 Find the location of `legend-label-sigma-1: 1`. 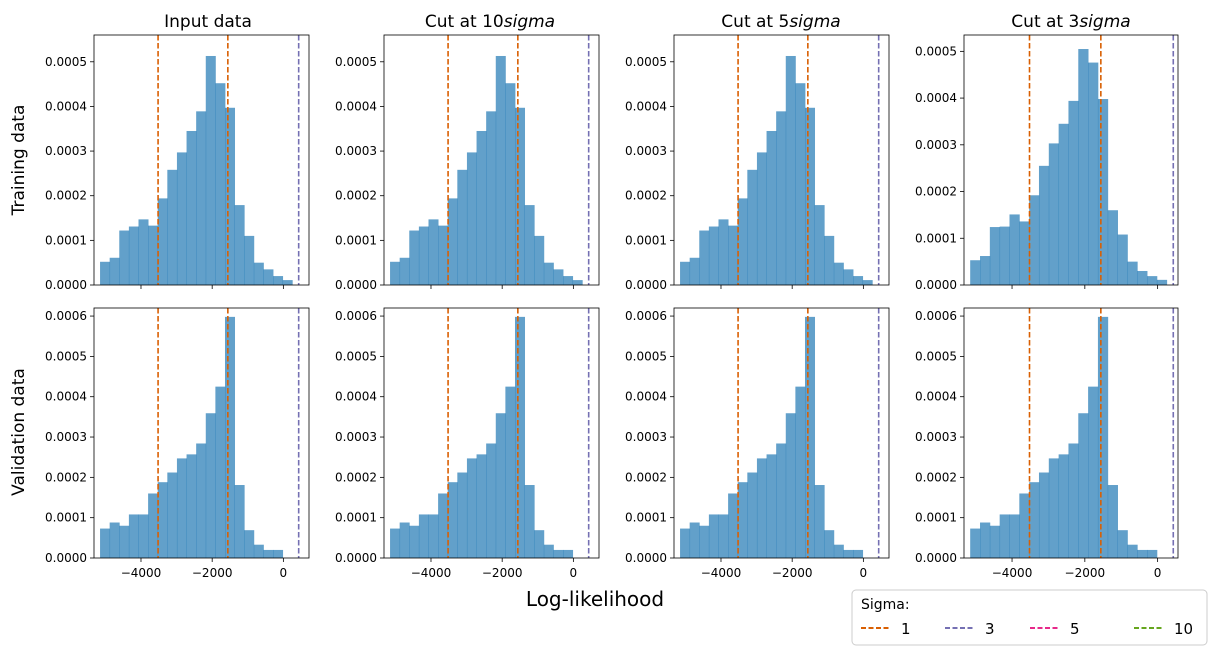

legend-label-sigma-1: 1 is located at coordinates (906, 629).